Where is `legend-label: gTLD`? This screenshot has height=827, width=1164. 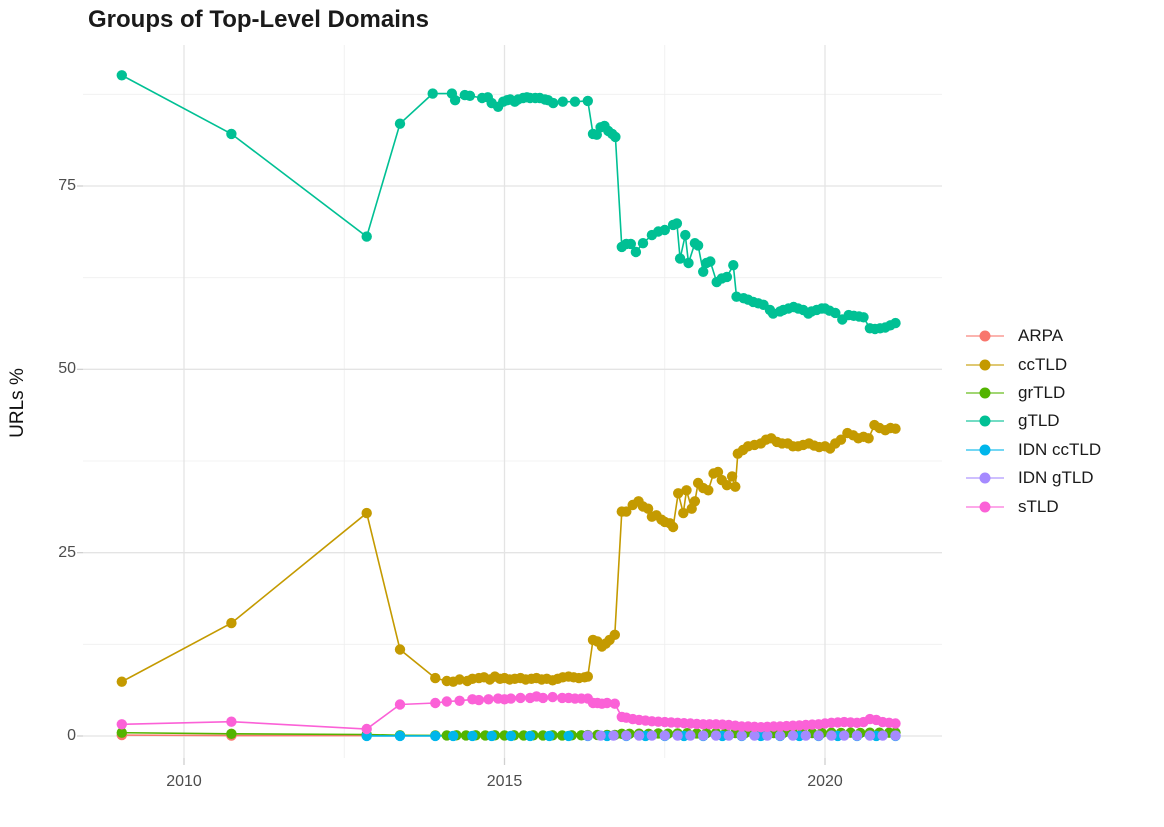
legend-label: gTLD is located at coordinates (1039, 421).